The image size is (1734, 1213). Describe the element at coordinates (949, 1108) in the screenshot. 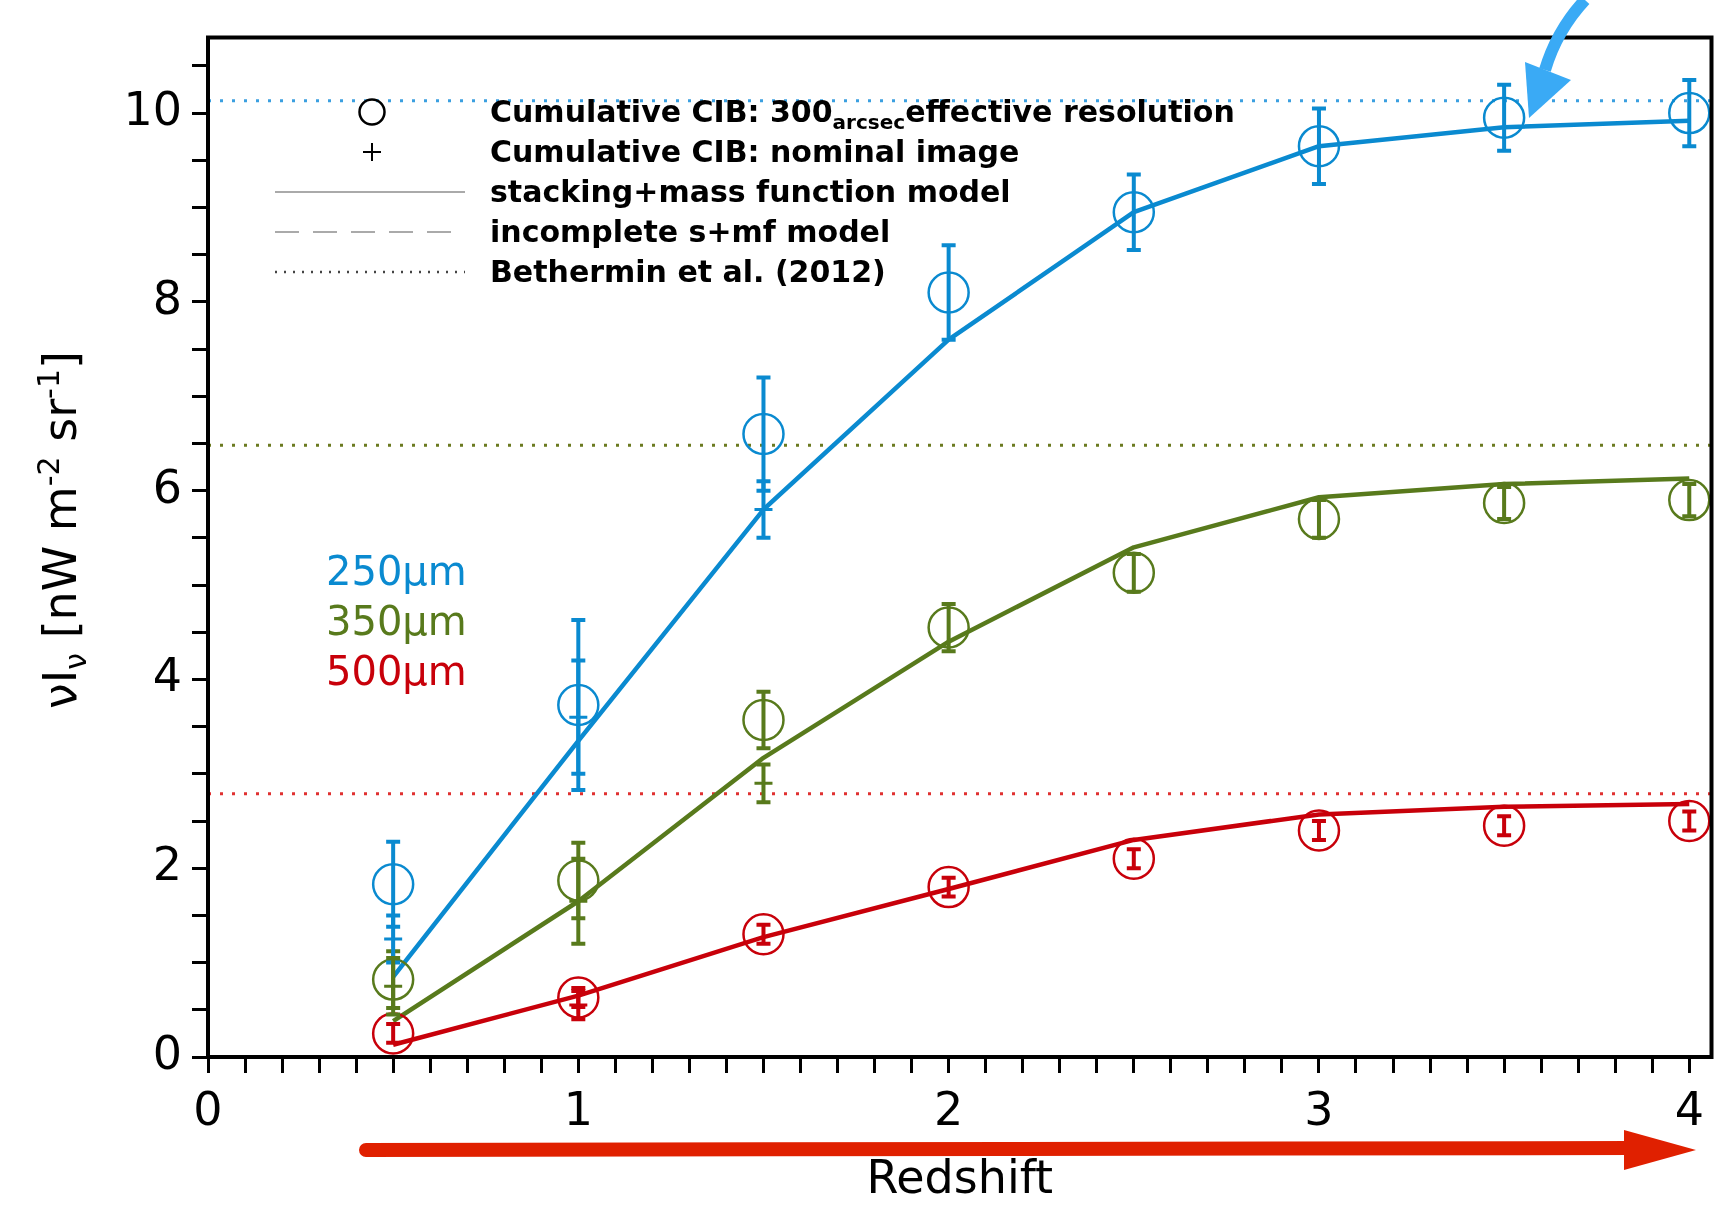

I see `x-tick-label: 2` at that location.